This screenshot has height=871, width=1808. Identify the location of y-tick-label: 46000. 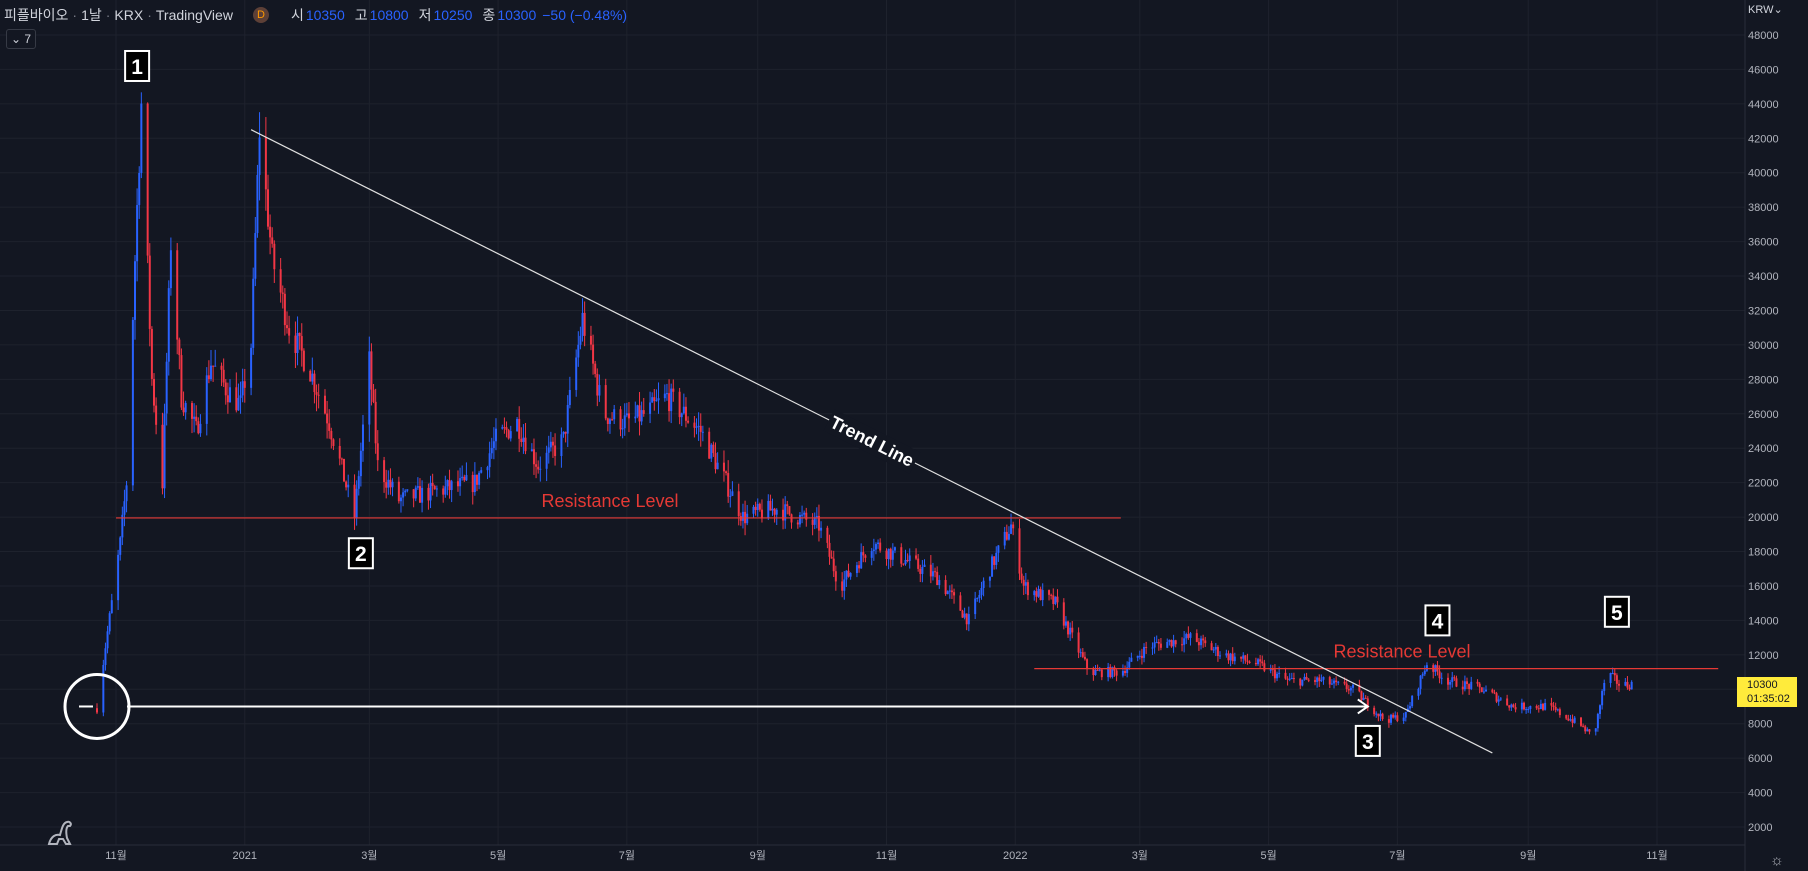
(1763, 70).